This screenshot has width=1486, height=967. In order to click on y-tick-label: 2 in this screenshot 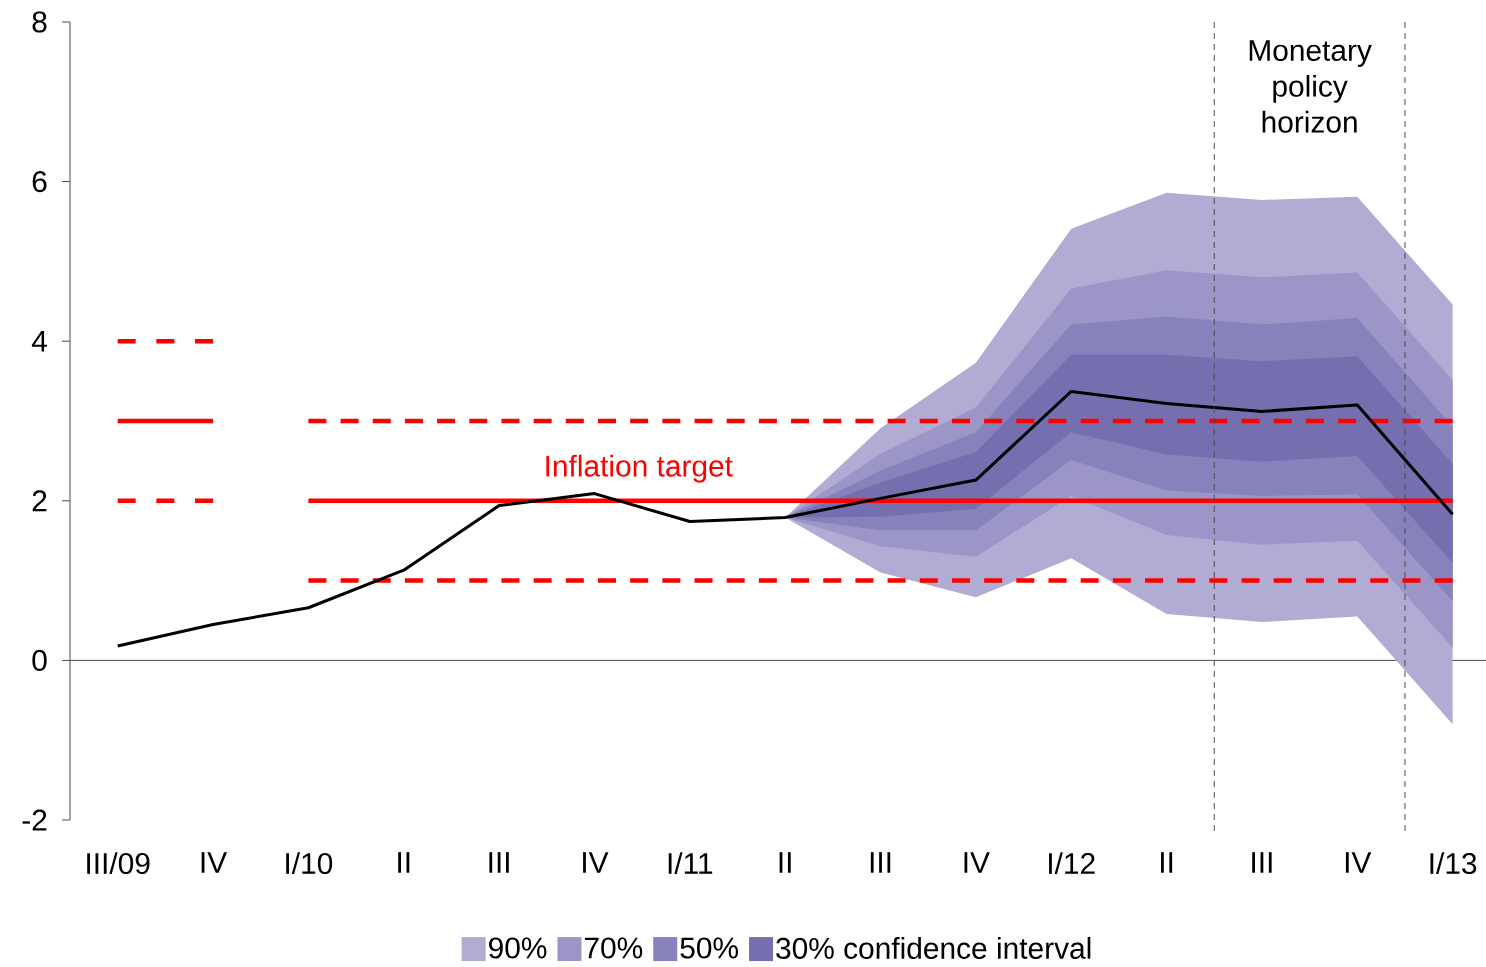, I will do `click(39, 501)`.